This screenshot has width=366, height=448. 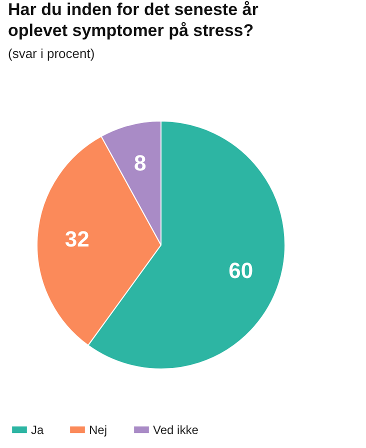 I want to click on data-label: 60, so click(x=241, y=270).